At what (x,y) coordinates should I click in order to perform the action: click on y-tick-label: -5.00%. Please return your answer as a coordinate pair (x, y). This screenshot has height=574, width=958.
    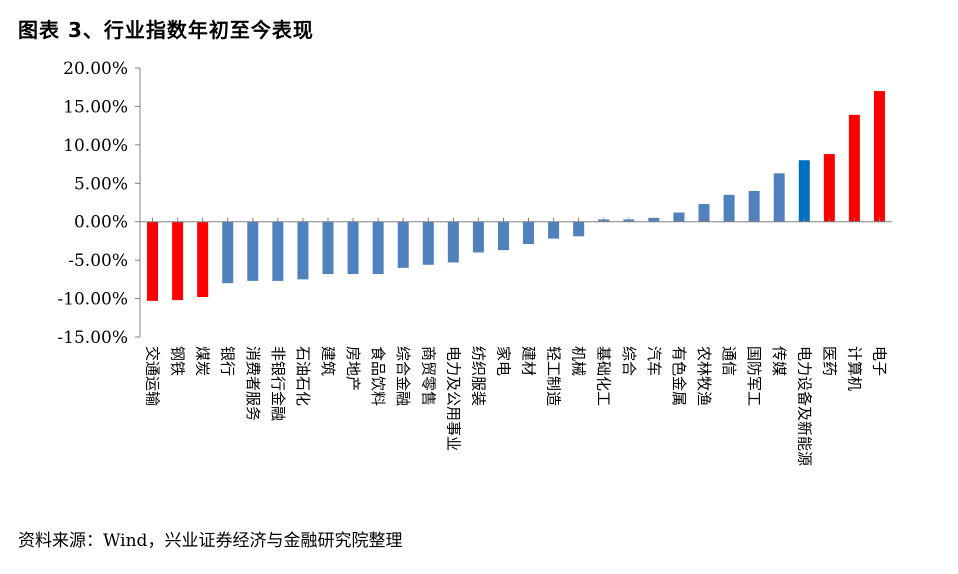
    Looking at the image, I should click on (98, 261).